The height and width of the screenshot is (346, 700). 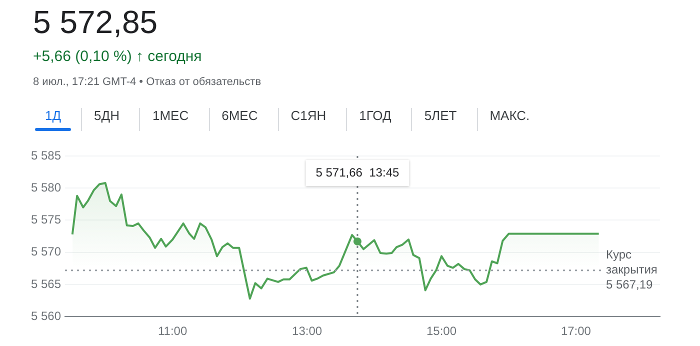 What do you see at coordinates (95, 22) in the screenshot?
I see `chart-title: 5 572,85` at bounding box center [95, 22].